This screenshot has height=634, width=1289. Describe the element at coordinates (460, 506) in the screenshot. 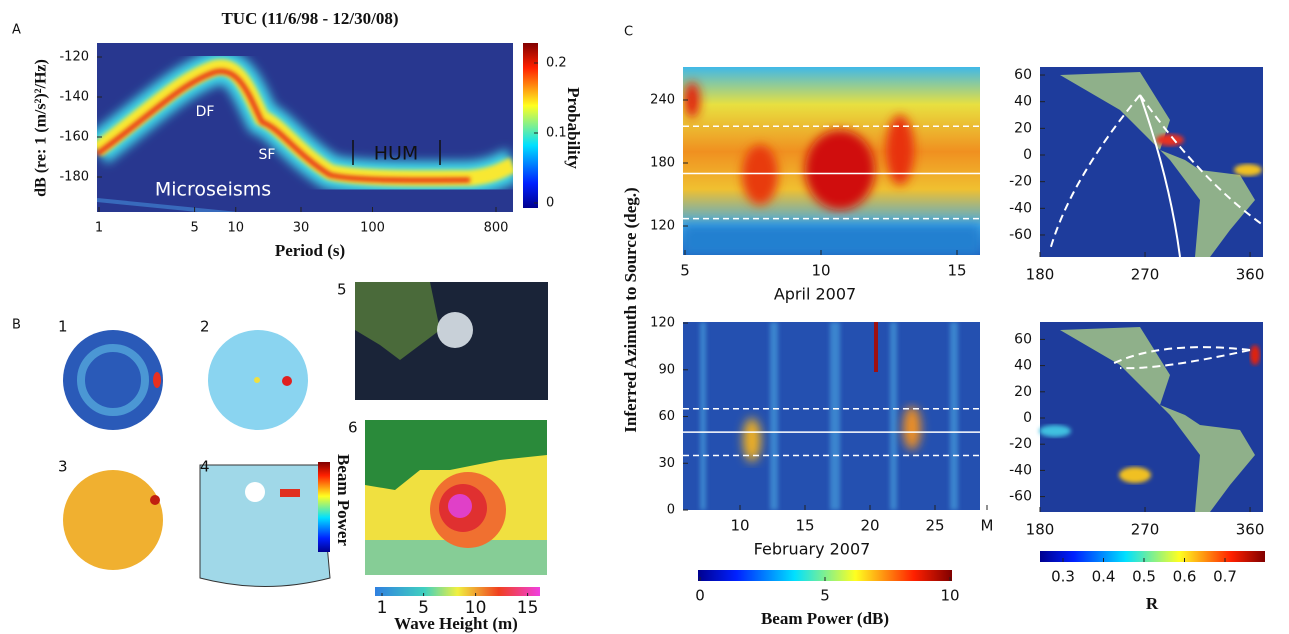

I see `wave-contour` at that location.